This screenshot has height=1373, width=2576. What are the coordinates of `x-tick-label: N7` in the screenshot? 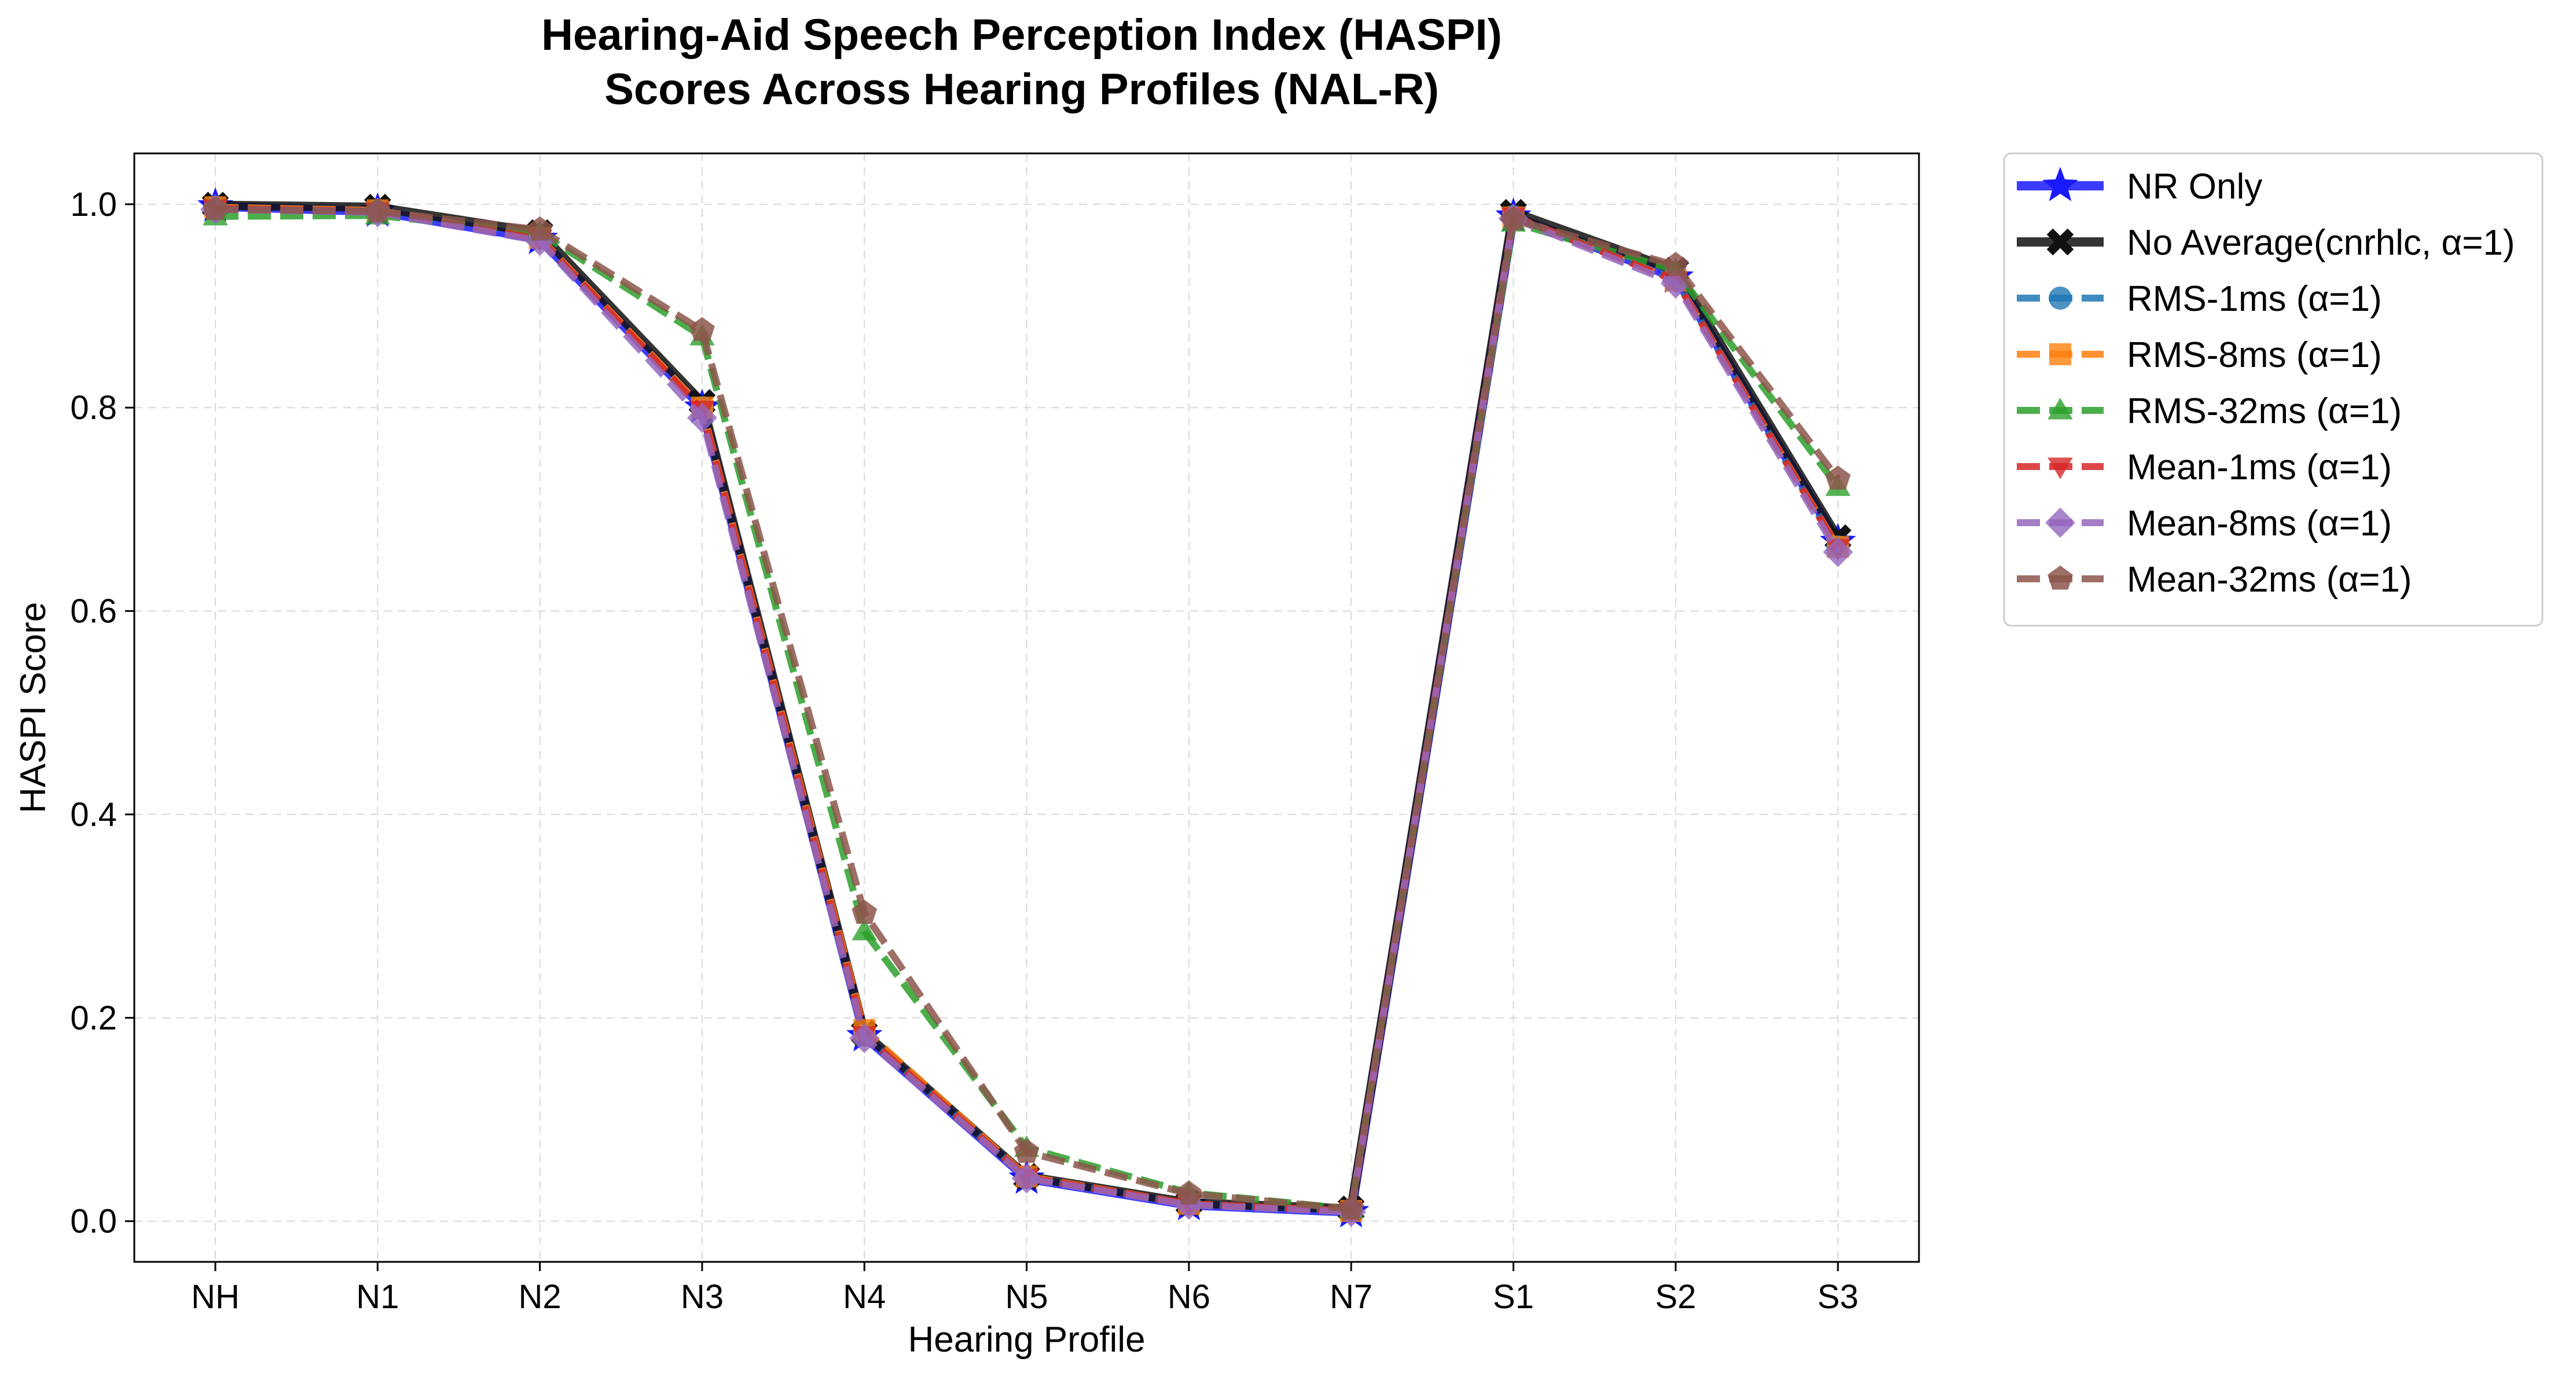 It's located at (1351, 1297).